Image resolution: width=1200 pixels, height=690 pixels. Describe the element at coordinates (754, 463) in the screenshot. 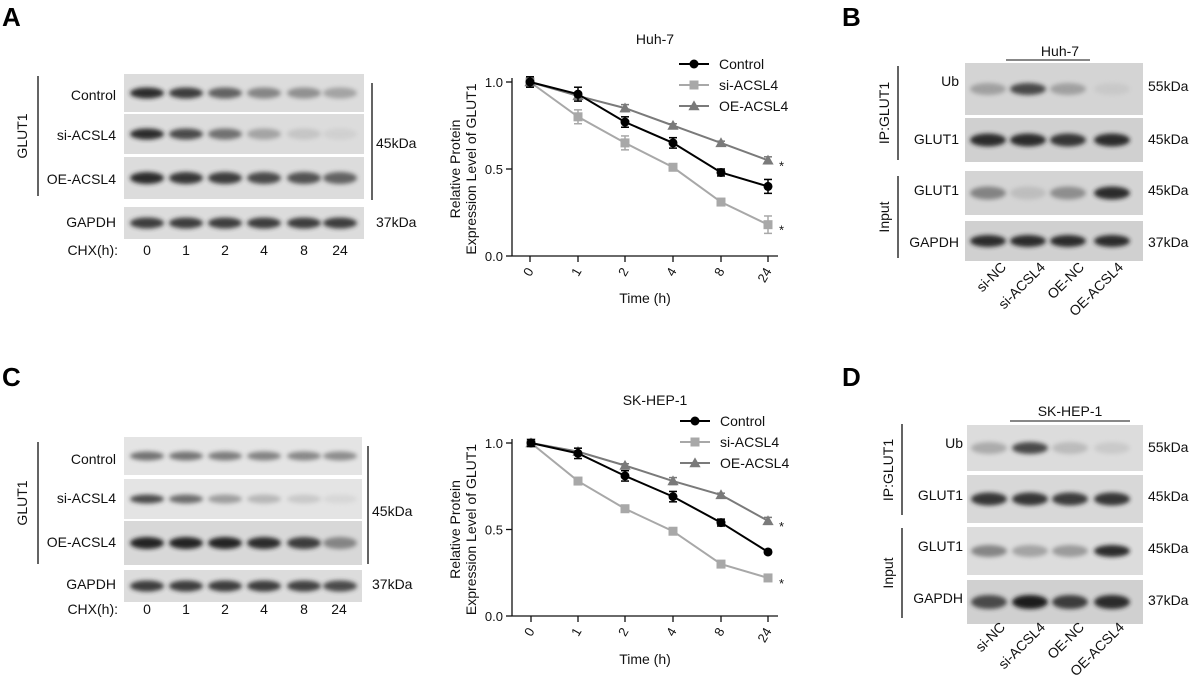

I see `legend-label: OE-ACSL4` at that location.